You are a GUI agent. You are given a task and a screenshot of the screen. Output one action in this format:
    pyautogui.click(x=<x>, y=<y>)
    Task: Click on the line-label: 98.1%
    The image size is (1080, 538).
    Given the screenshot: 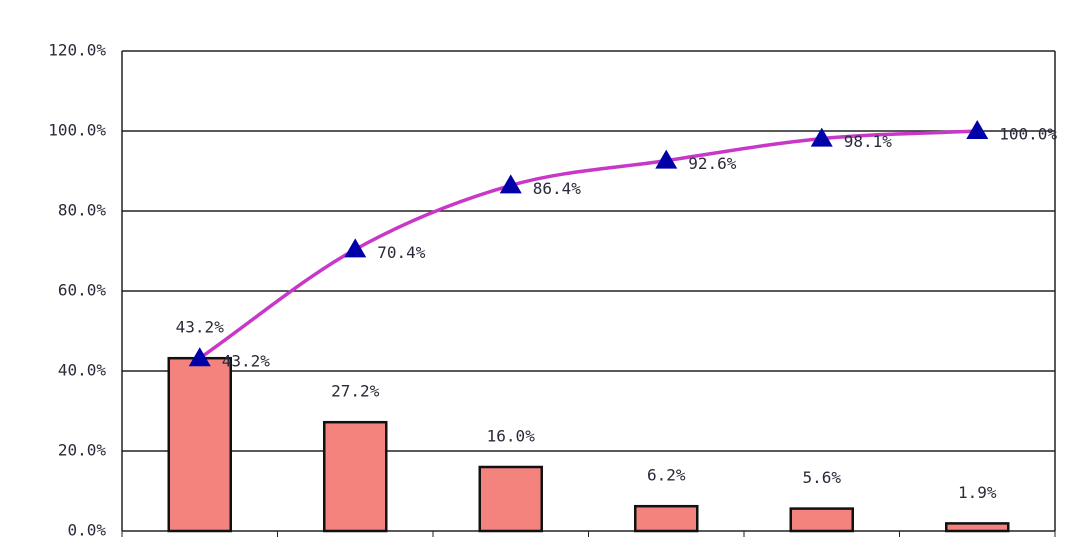 What is the action you would take?
    pyautogui.click(x=868, y=141)
    